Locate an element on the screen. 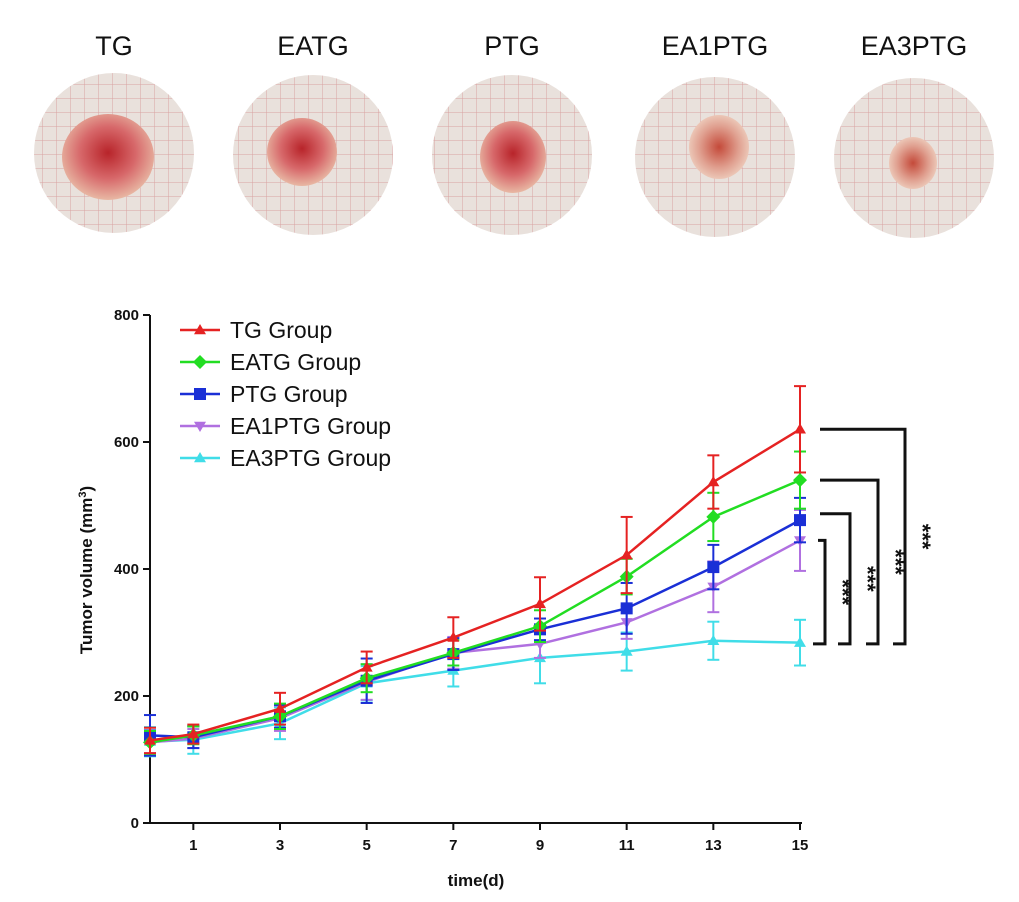  y-axis-label: Tumor volume (mm3) is located at coordinates (86, 570).